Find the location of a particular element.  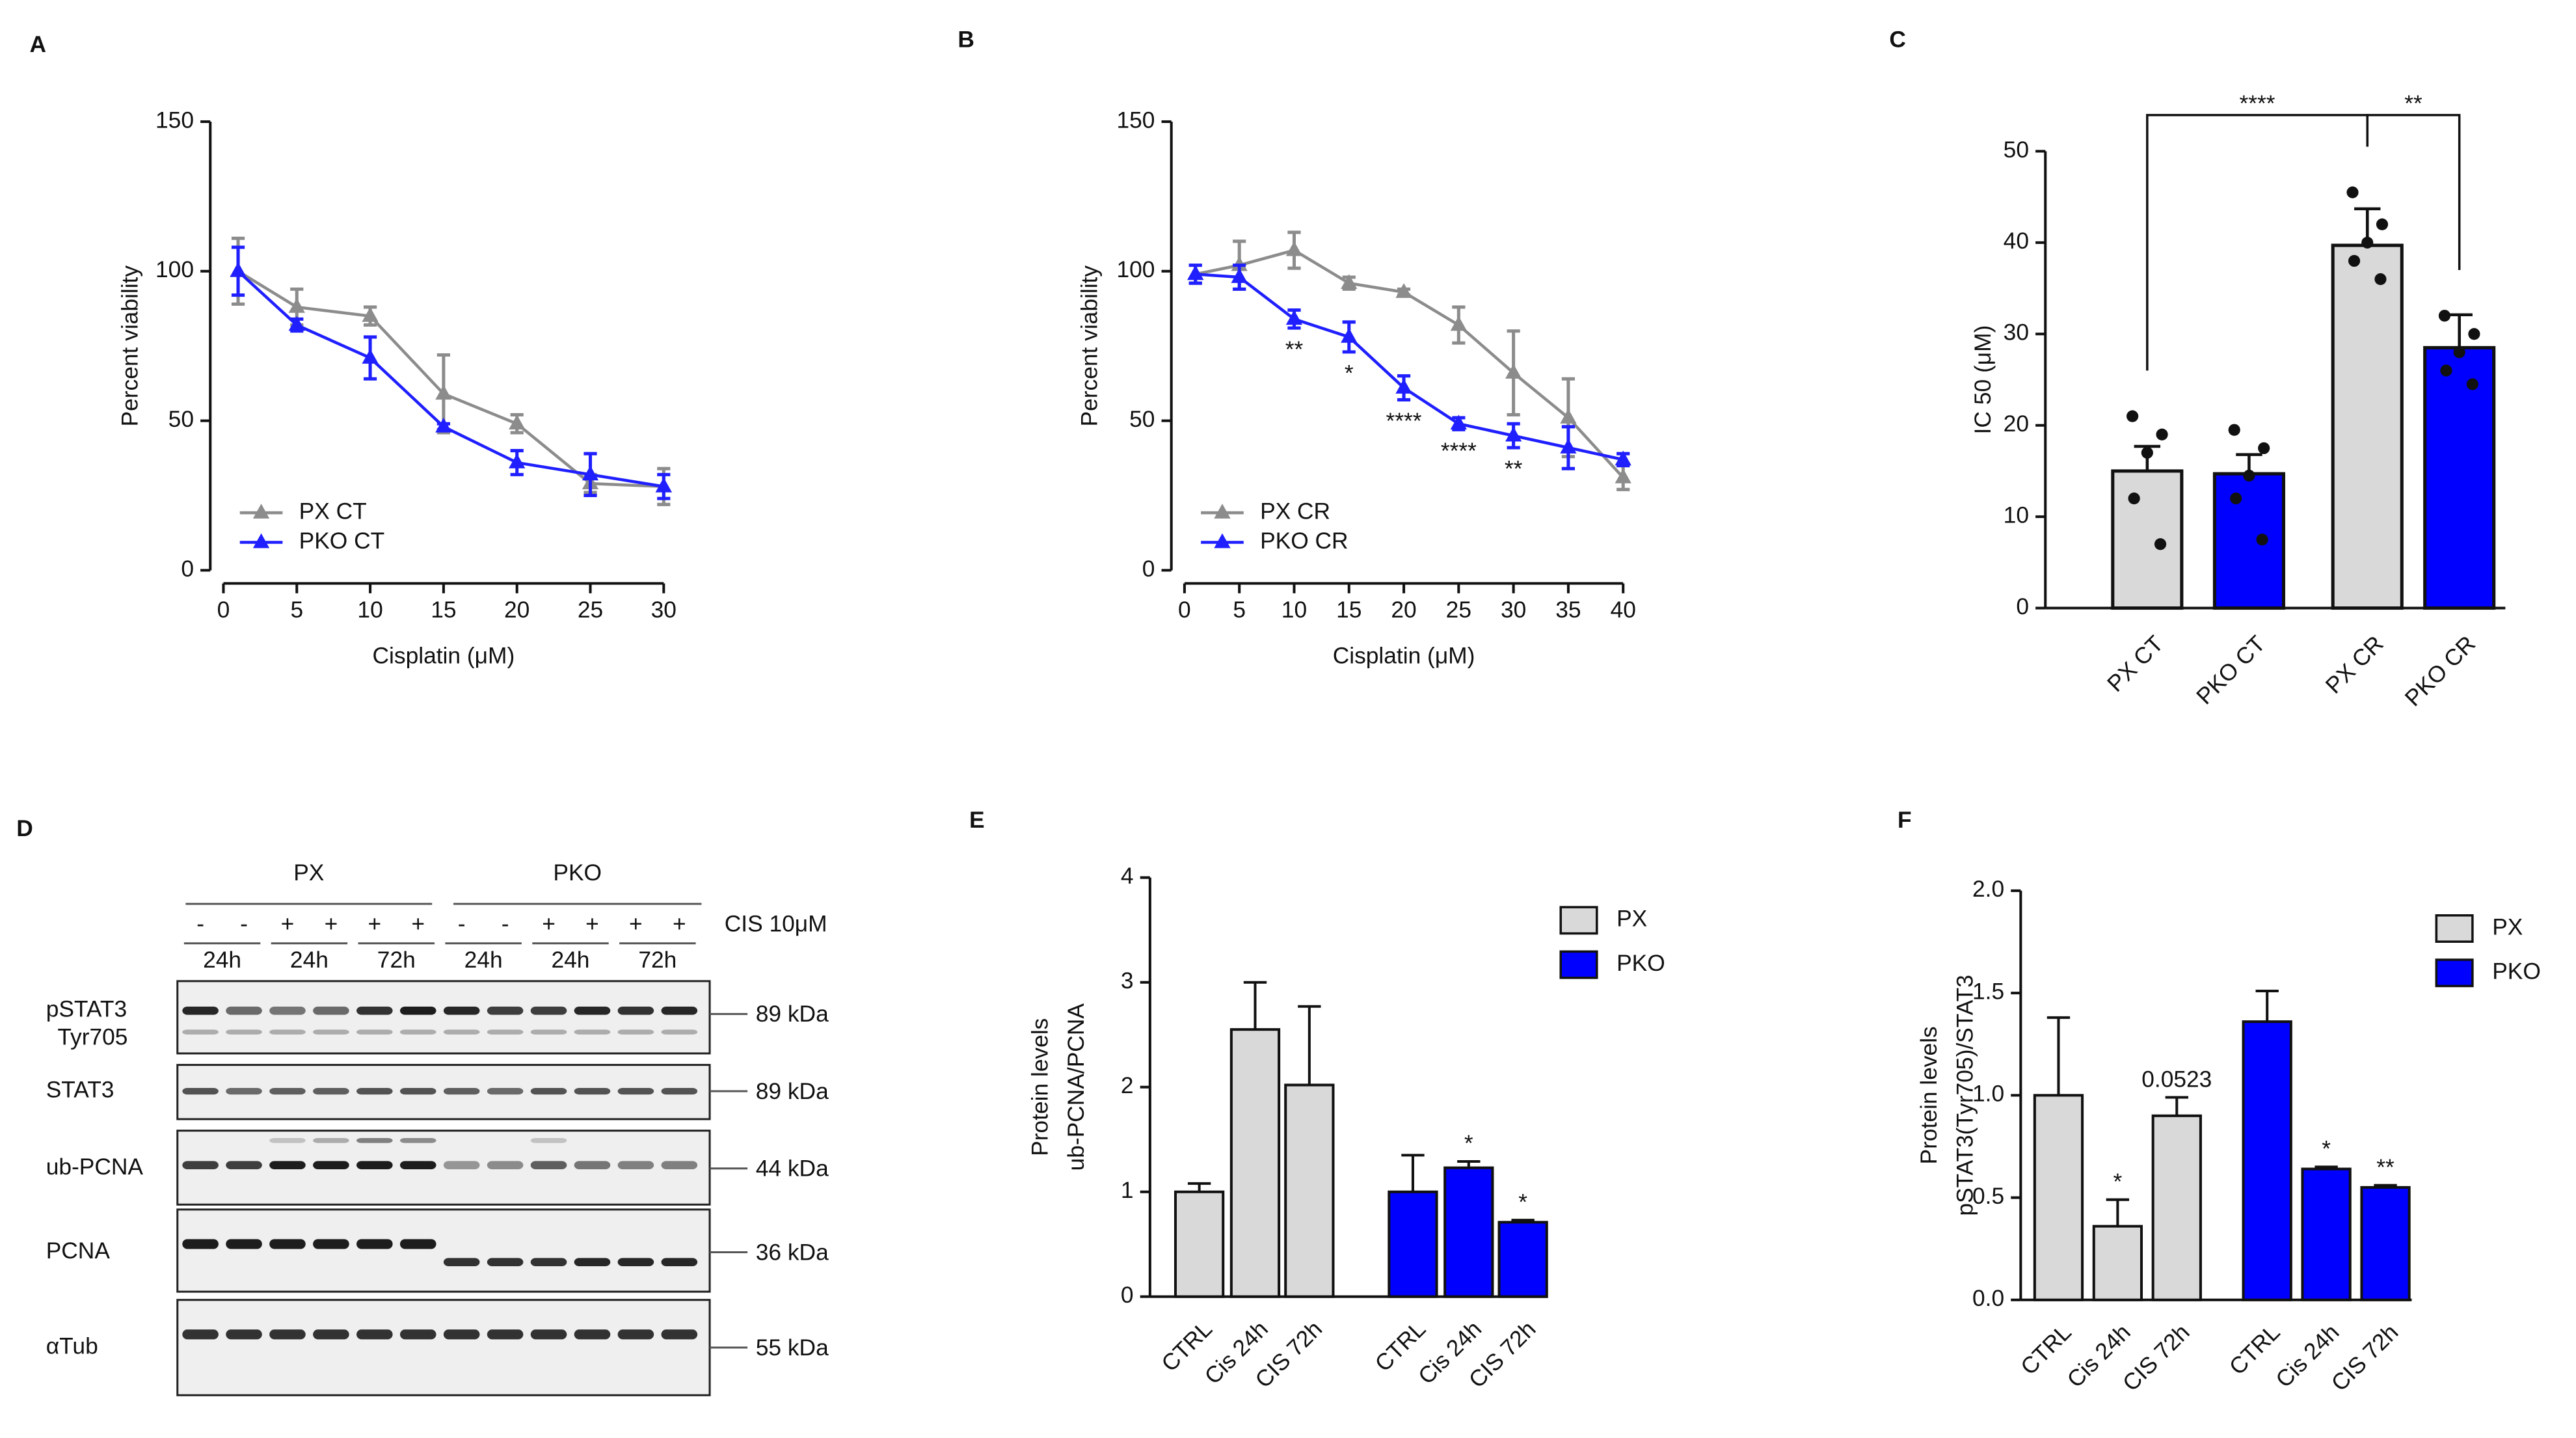

y-tick-label: 40 is located at coordinates (2016, 241).